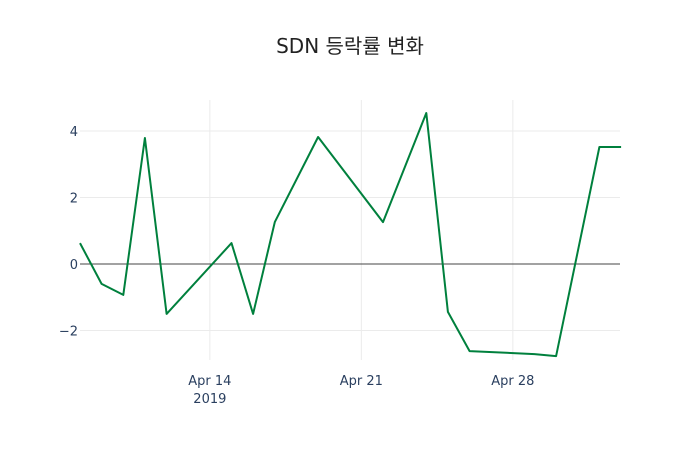  What do you see at coordinates (350, 46) in the screenshot?
I see `chart-title: SDN 등락률 변화` at bounding box center [350, 46].